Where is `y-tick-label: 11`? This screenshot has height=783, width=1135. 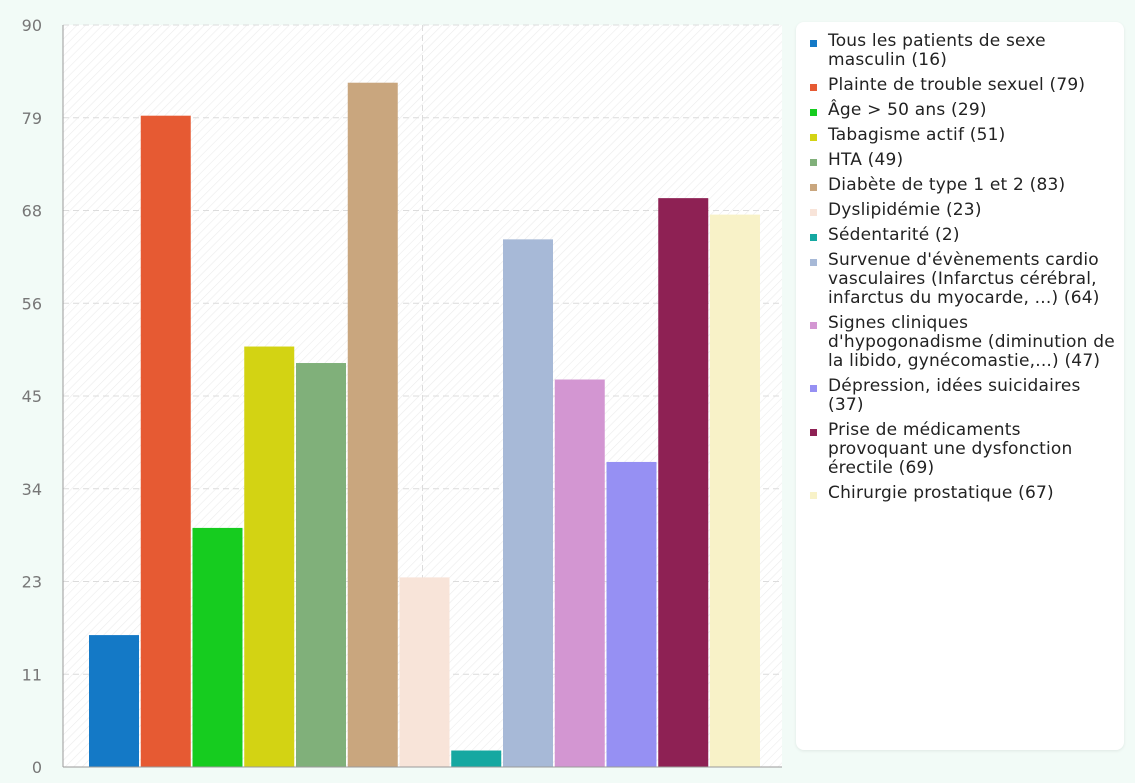 y-tick-label: 11 is located at coordinates (32, 674).